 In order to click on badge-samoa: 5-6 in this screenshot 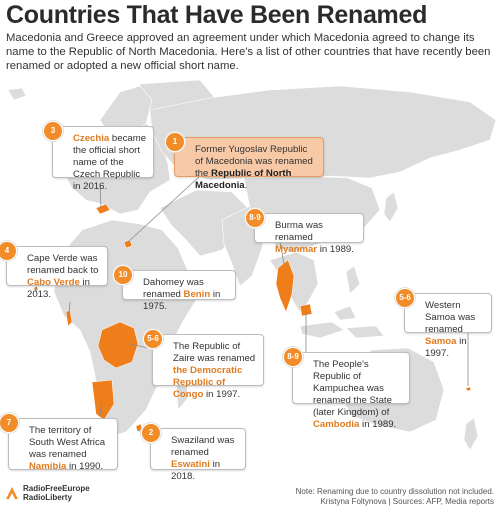, I will do `click(405, 298)`.